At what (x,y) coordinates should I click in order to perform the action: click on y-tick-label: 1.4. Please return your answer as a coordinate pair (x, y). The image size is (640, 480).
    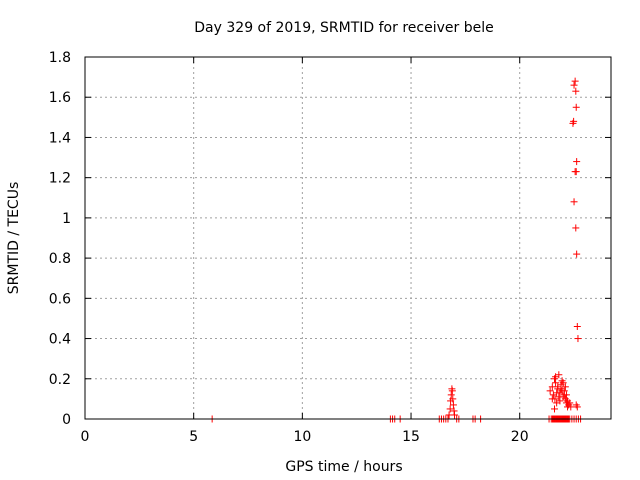
    Looking at the image, I should click on (60, 138).